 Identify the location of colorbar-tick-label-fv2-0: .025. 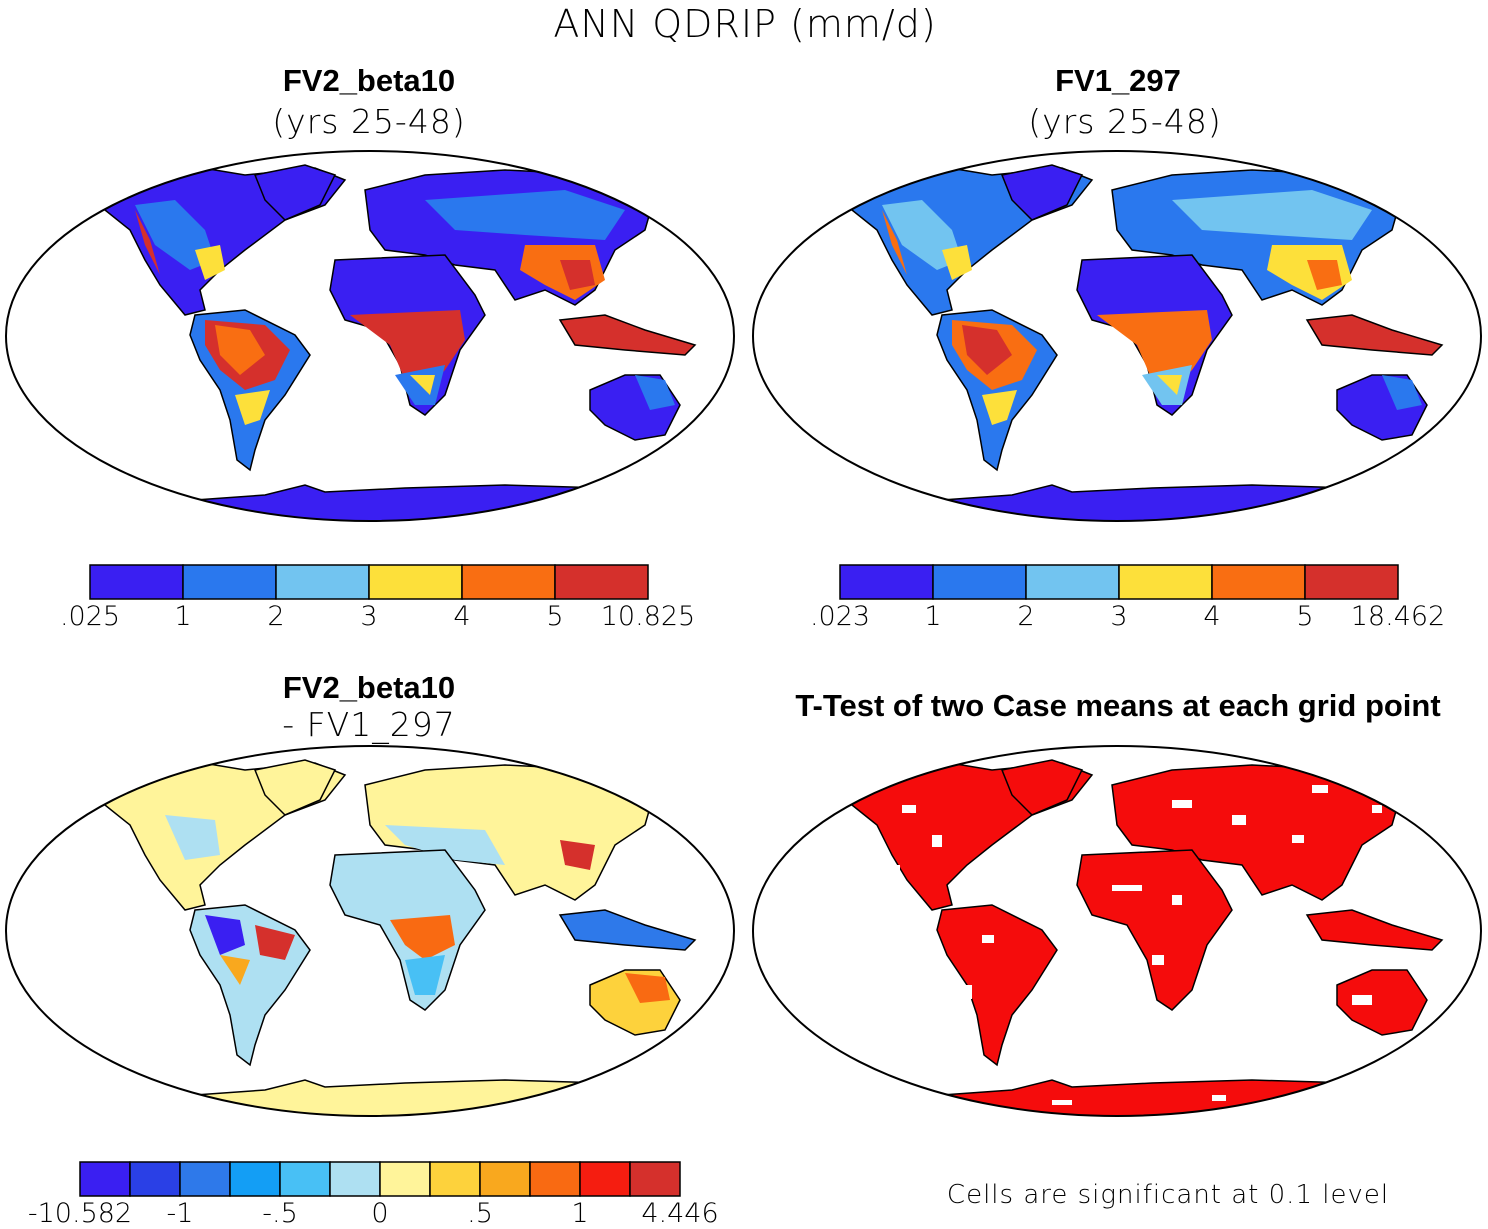
(90, 616).